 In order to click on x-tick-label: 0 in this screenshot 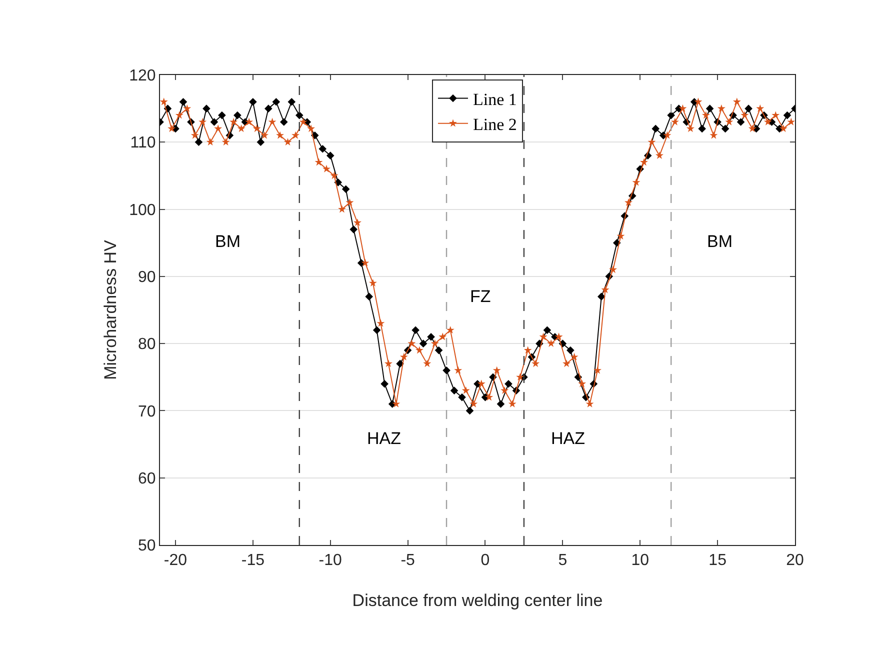, I will do `click(485, 561)`.